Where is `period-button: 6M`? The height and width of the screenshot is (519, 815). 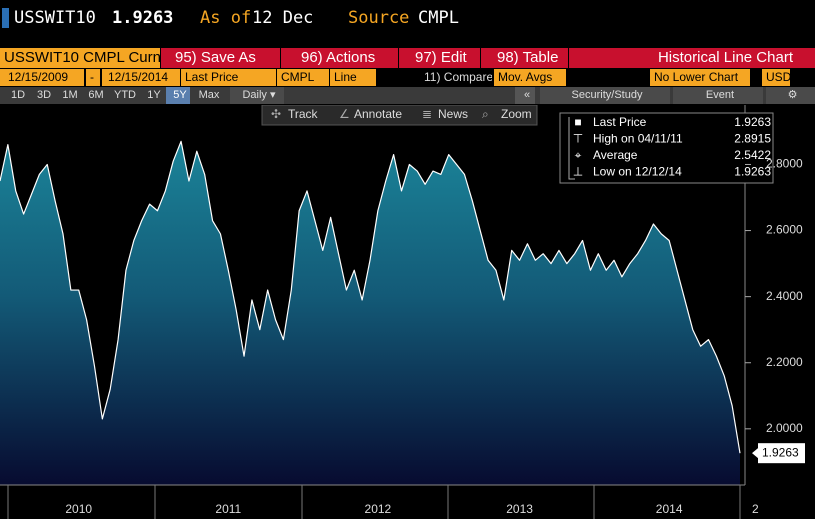
period-button: 6M is located at coordinates (96, 95).